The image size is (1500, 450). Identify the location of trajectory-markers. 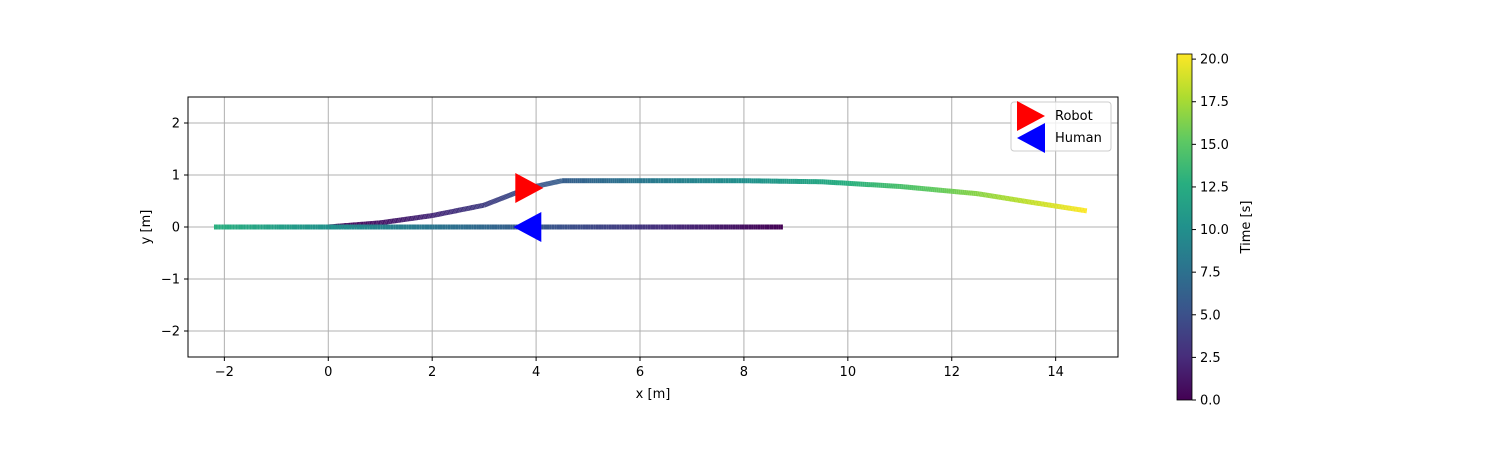
(528, 207).